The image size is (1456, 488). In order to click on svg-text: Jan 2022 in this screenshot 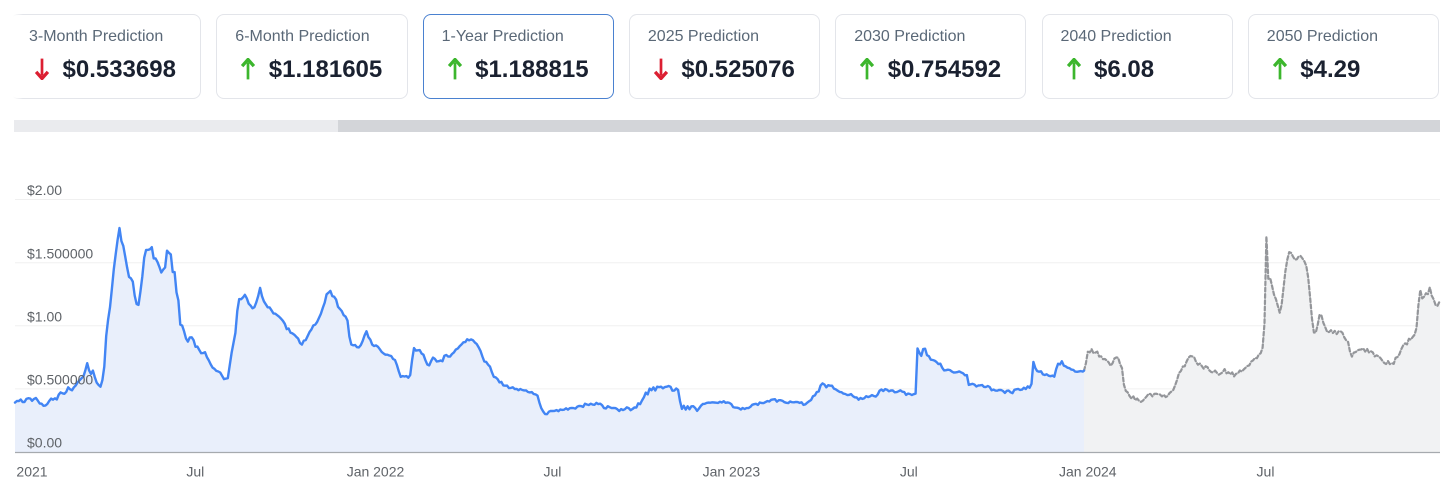, I will do `click(376, 472)`.